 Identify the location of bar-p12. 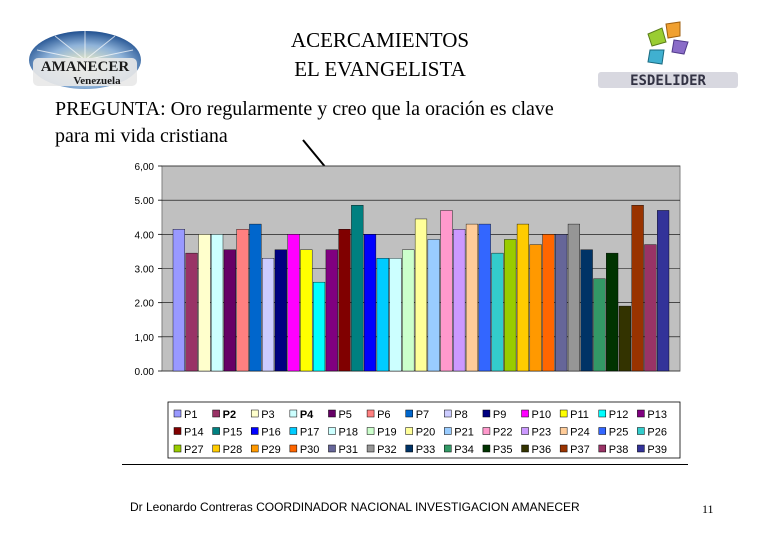
(319, 326).